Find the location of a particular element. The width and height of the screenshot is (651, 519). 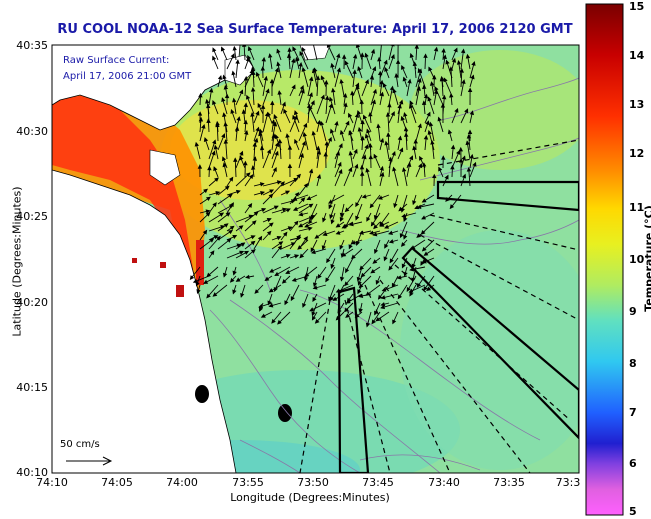

colorbar-tick: 14 is located at coordinates (637, 55).